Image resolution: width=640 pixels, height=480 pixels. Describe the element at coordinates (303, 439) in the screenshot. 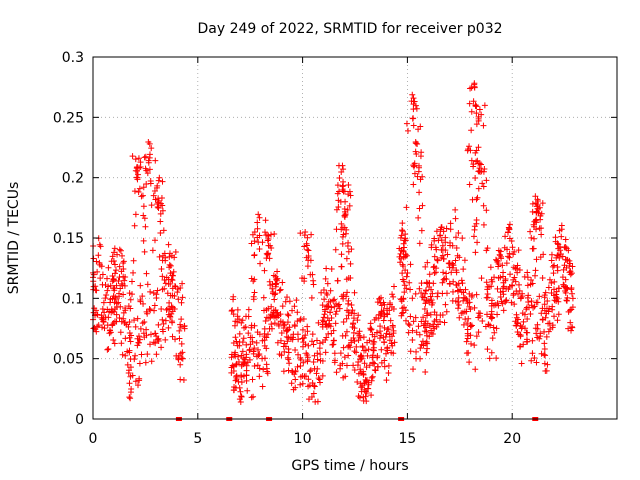

I see `x-tick-label: 10` at that location.